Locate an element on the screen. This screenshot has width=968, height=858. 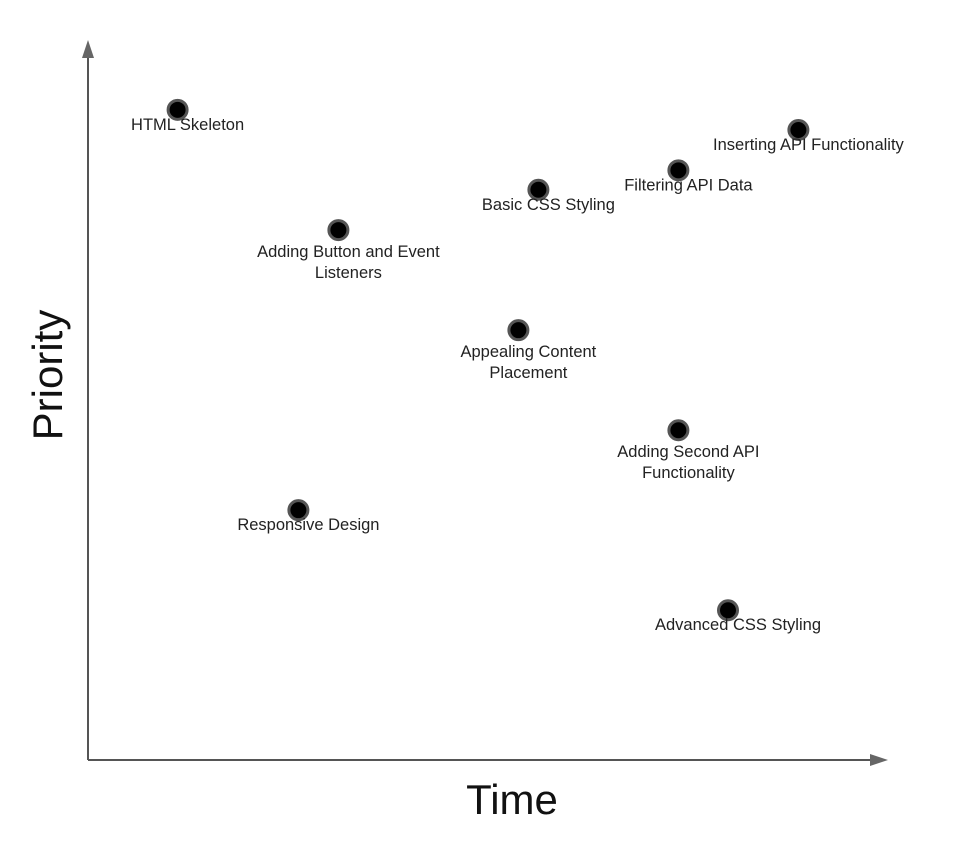
data-point-label: Appealing Content Placement is located at coordinates (529, 362).